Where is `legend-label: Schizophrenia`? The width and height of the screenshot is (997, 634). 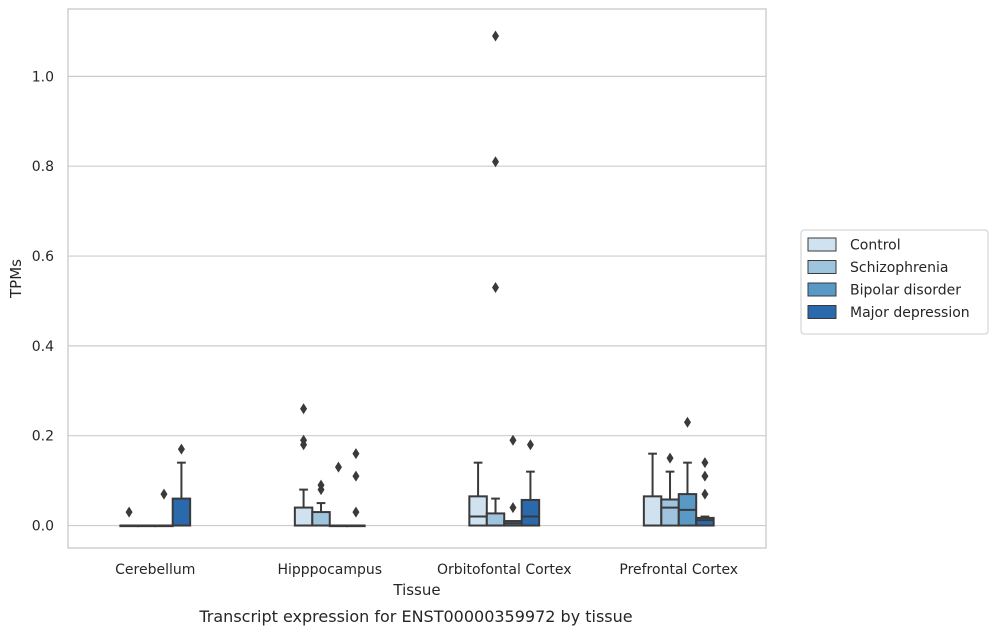 legend-label: Schizophrenia is located at coordinates (899, 268).